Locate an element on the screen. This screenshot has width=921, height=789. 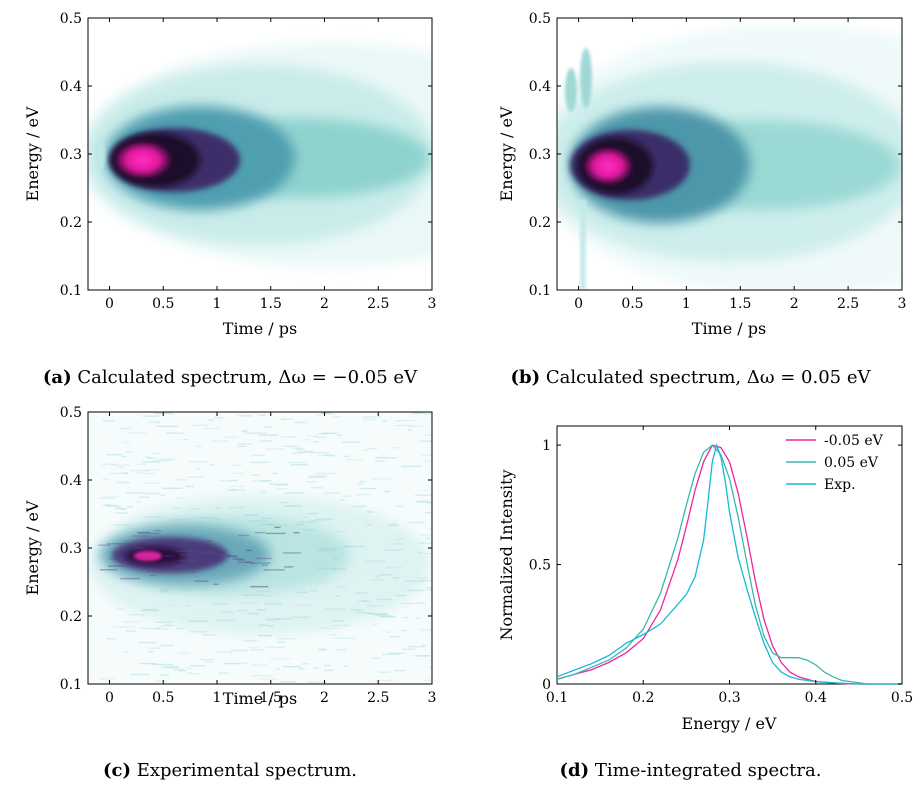
legend-label: -0.05 eV is located at coordinates (854, 441).